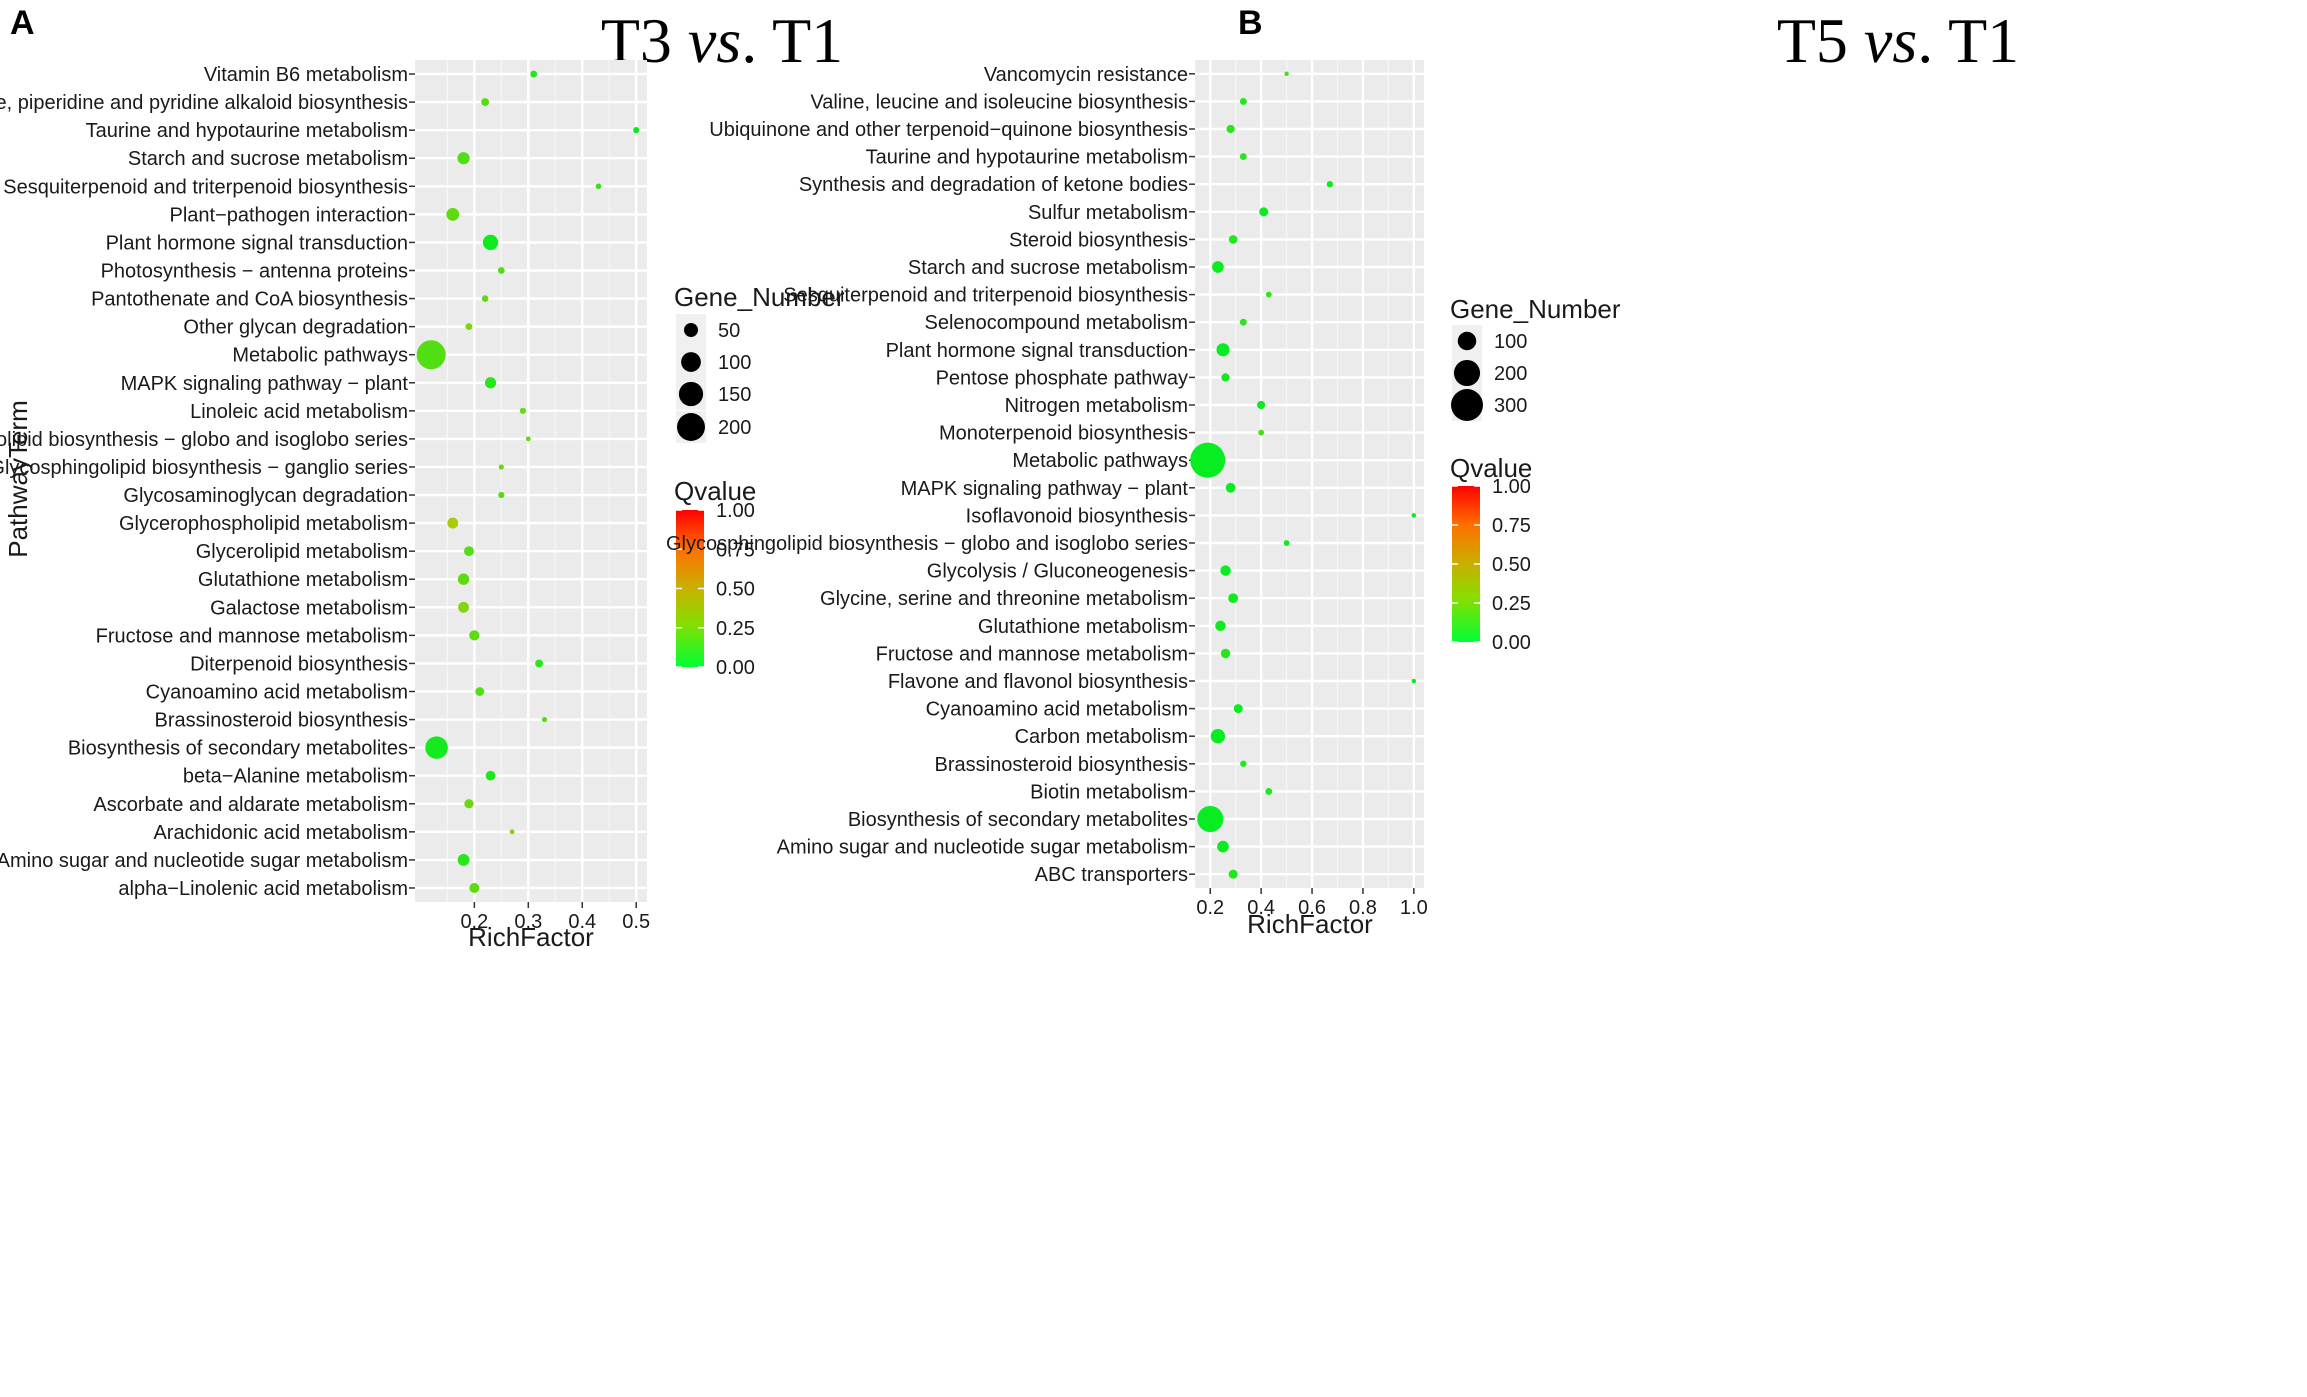 Image resolution: width=2307 pixels, height=1397 pixels. Describe the element at coordinates (1312, 908) in the screenshot. I see `x-tick-label: 0.6` at that location.